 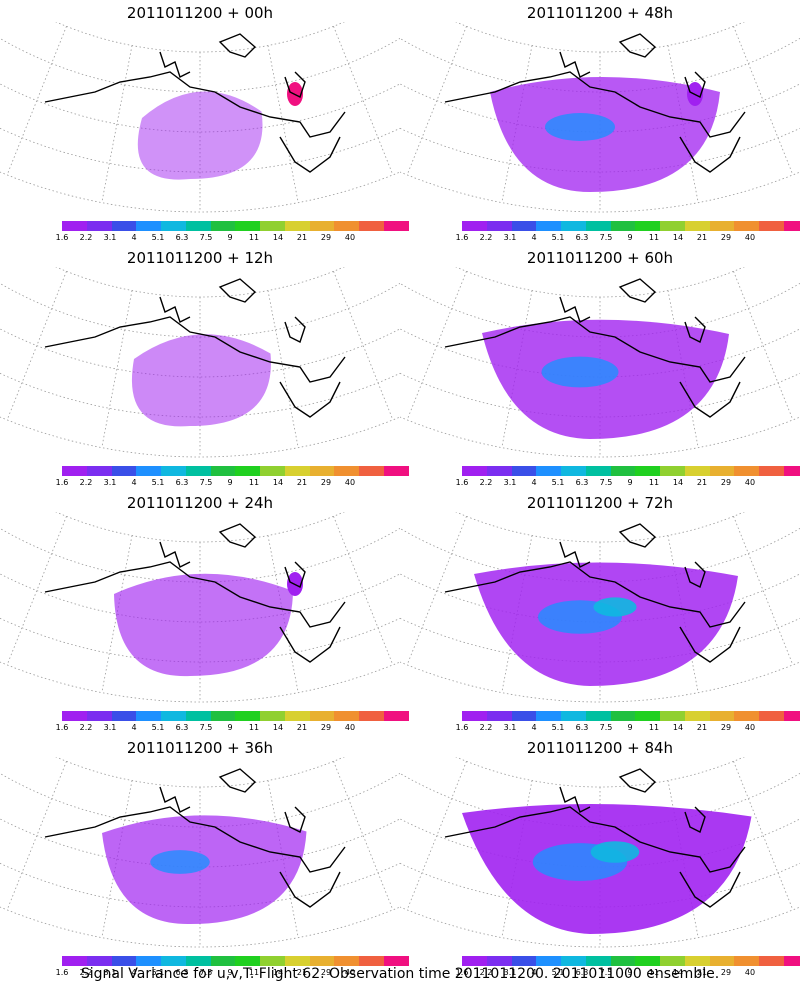 I want to click on colorbar-label: 40, so click(x=750, y=727).